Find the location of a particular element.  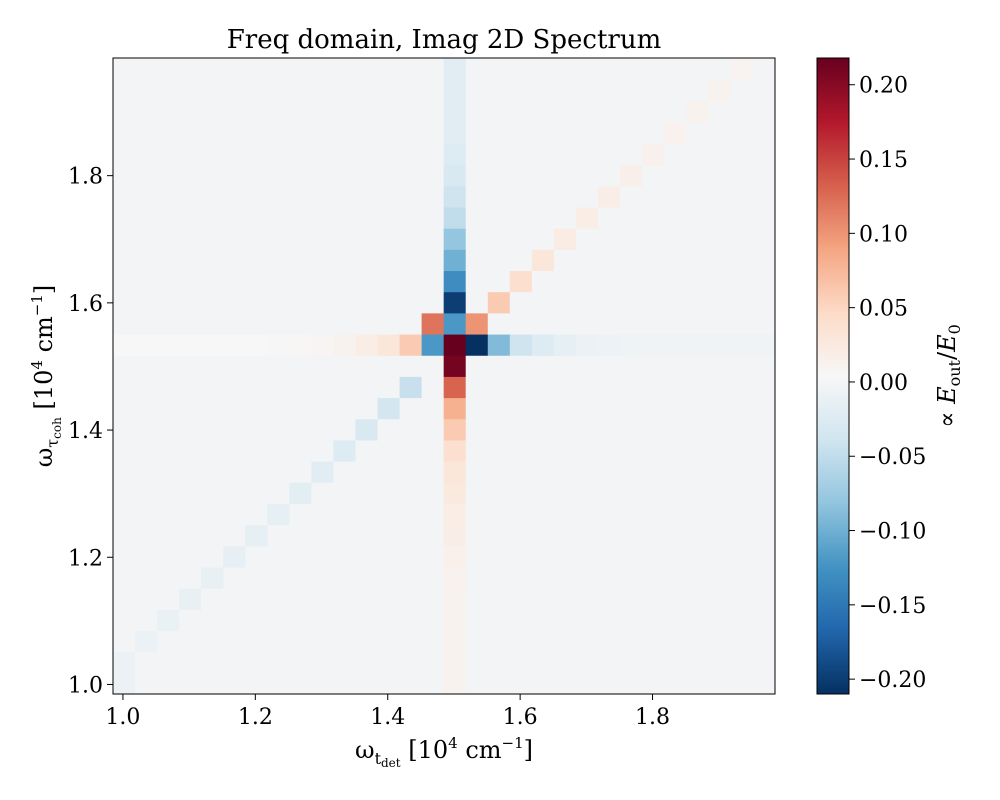

colorbar-label: ∝ Eout/E0 is located at coordinates (948, 376).